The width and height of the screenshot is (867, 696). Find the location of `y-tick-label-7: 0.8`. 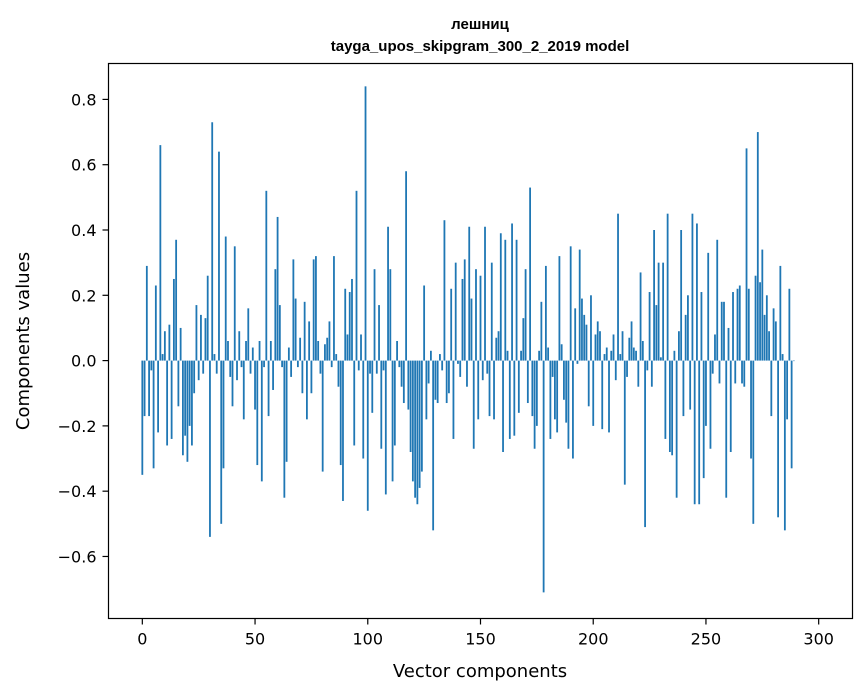

y-tick-label-7: 0.8 is located at coordinates (83, 99).